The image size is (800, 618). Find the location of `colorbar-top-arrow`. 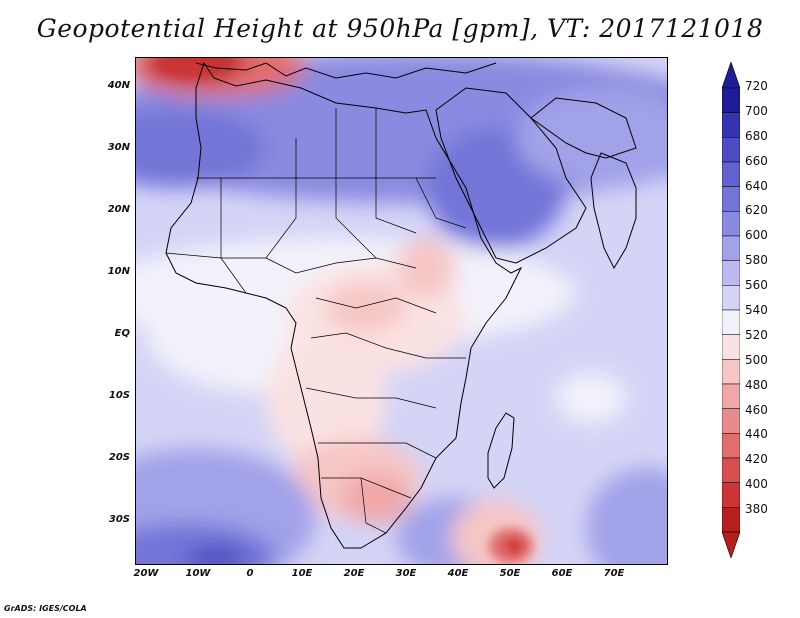

colorbar-top-arrow is located at coordinates (731, 75).